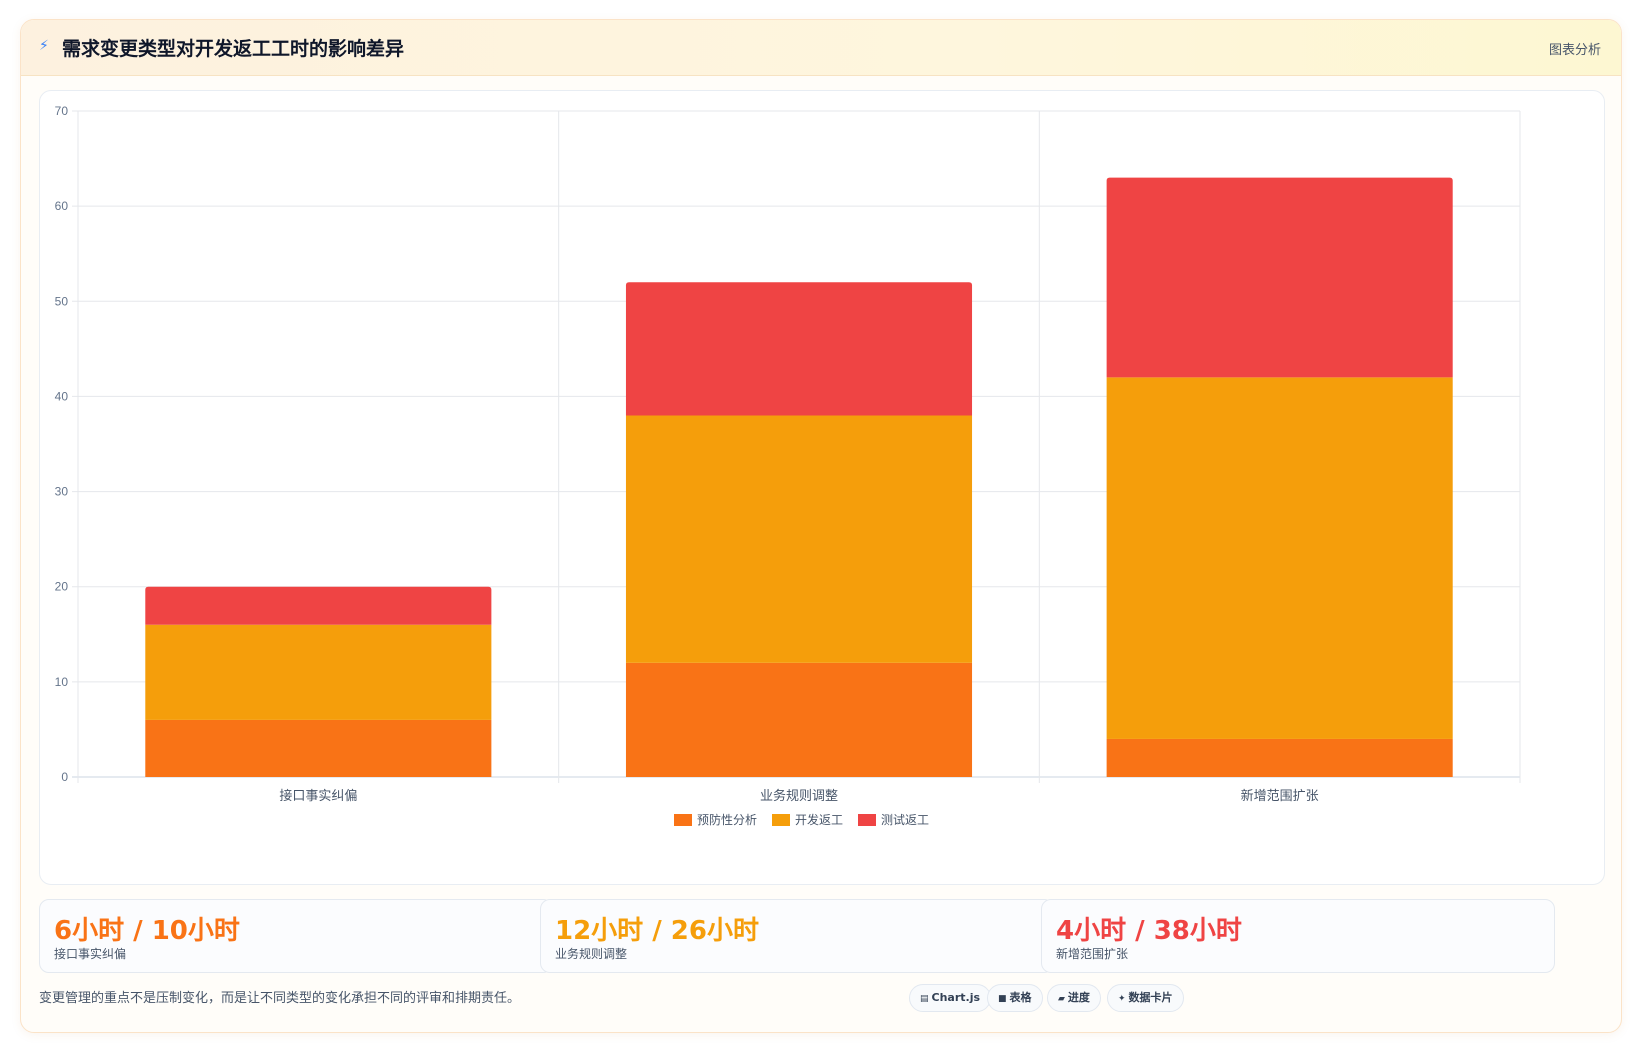 The height and width of the screenshot is (1053, 1642). I want to click on pill-label: 数据卡片, so click(1150, 997).